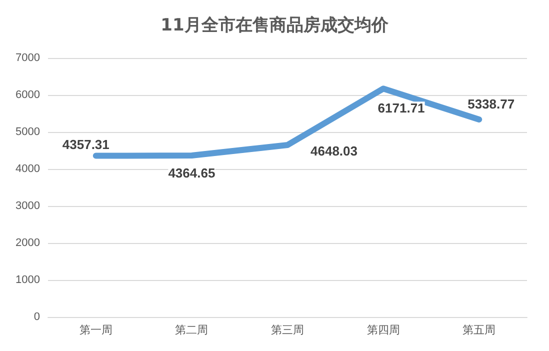 This screenshot has height=351, width=549. What do you see at coordinates (28, 132) in the screenshot?
I see `y-tick-label: 5000` at bounding box center [28, 132].